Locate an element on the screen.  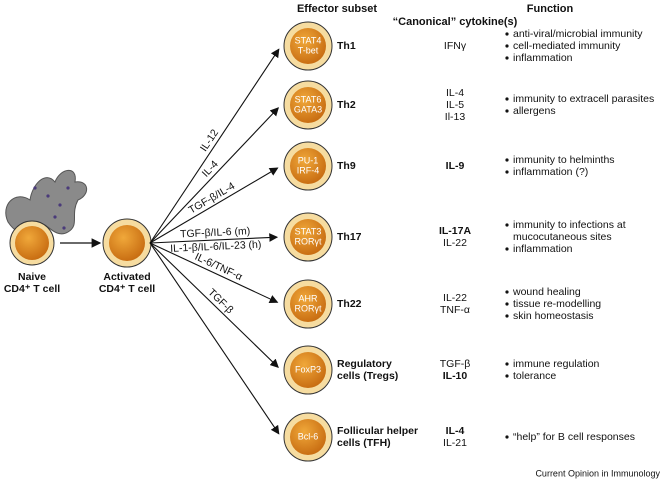
transcription-factor: FoxP3 is located at coordinates (308, 369).